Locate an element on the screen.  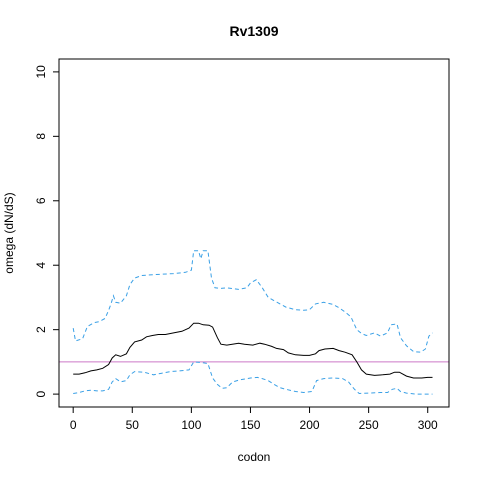
y-tick-label: 4 is located at coordinates (41, 265).